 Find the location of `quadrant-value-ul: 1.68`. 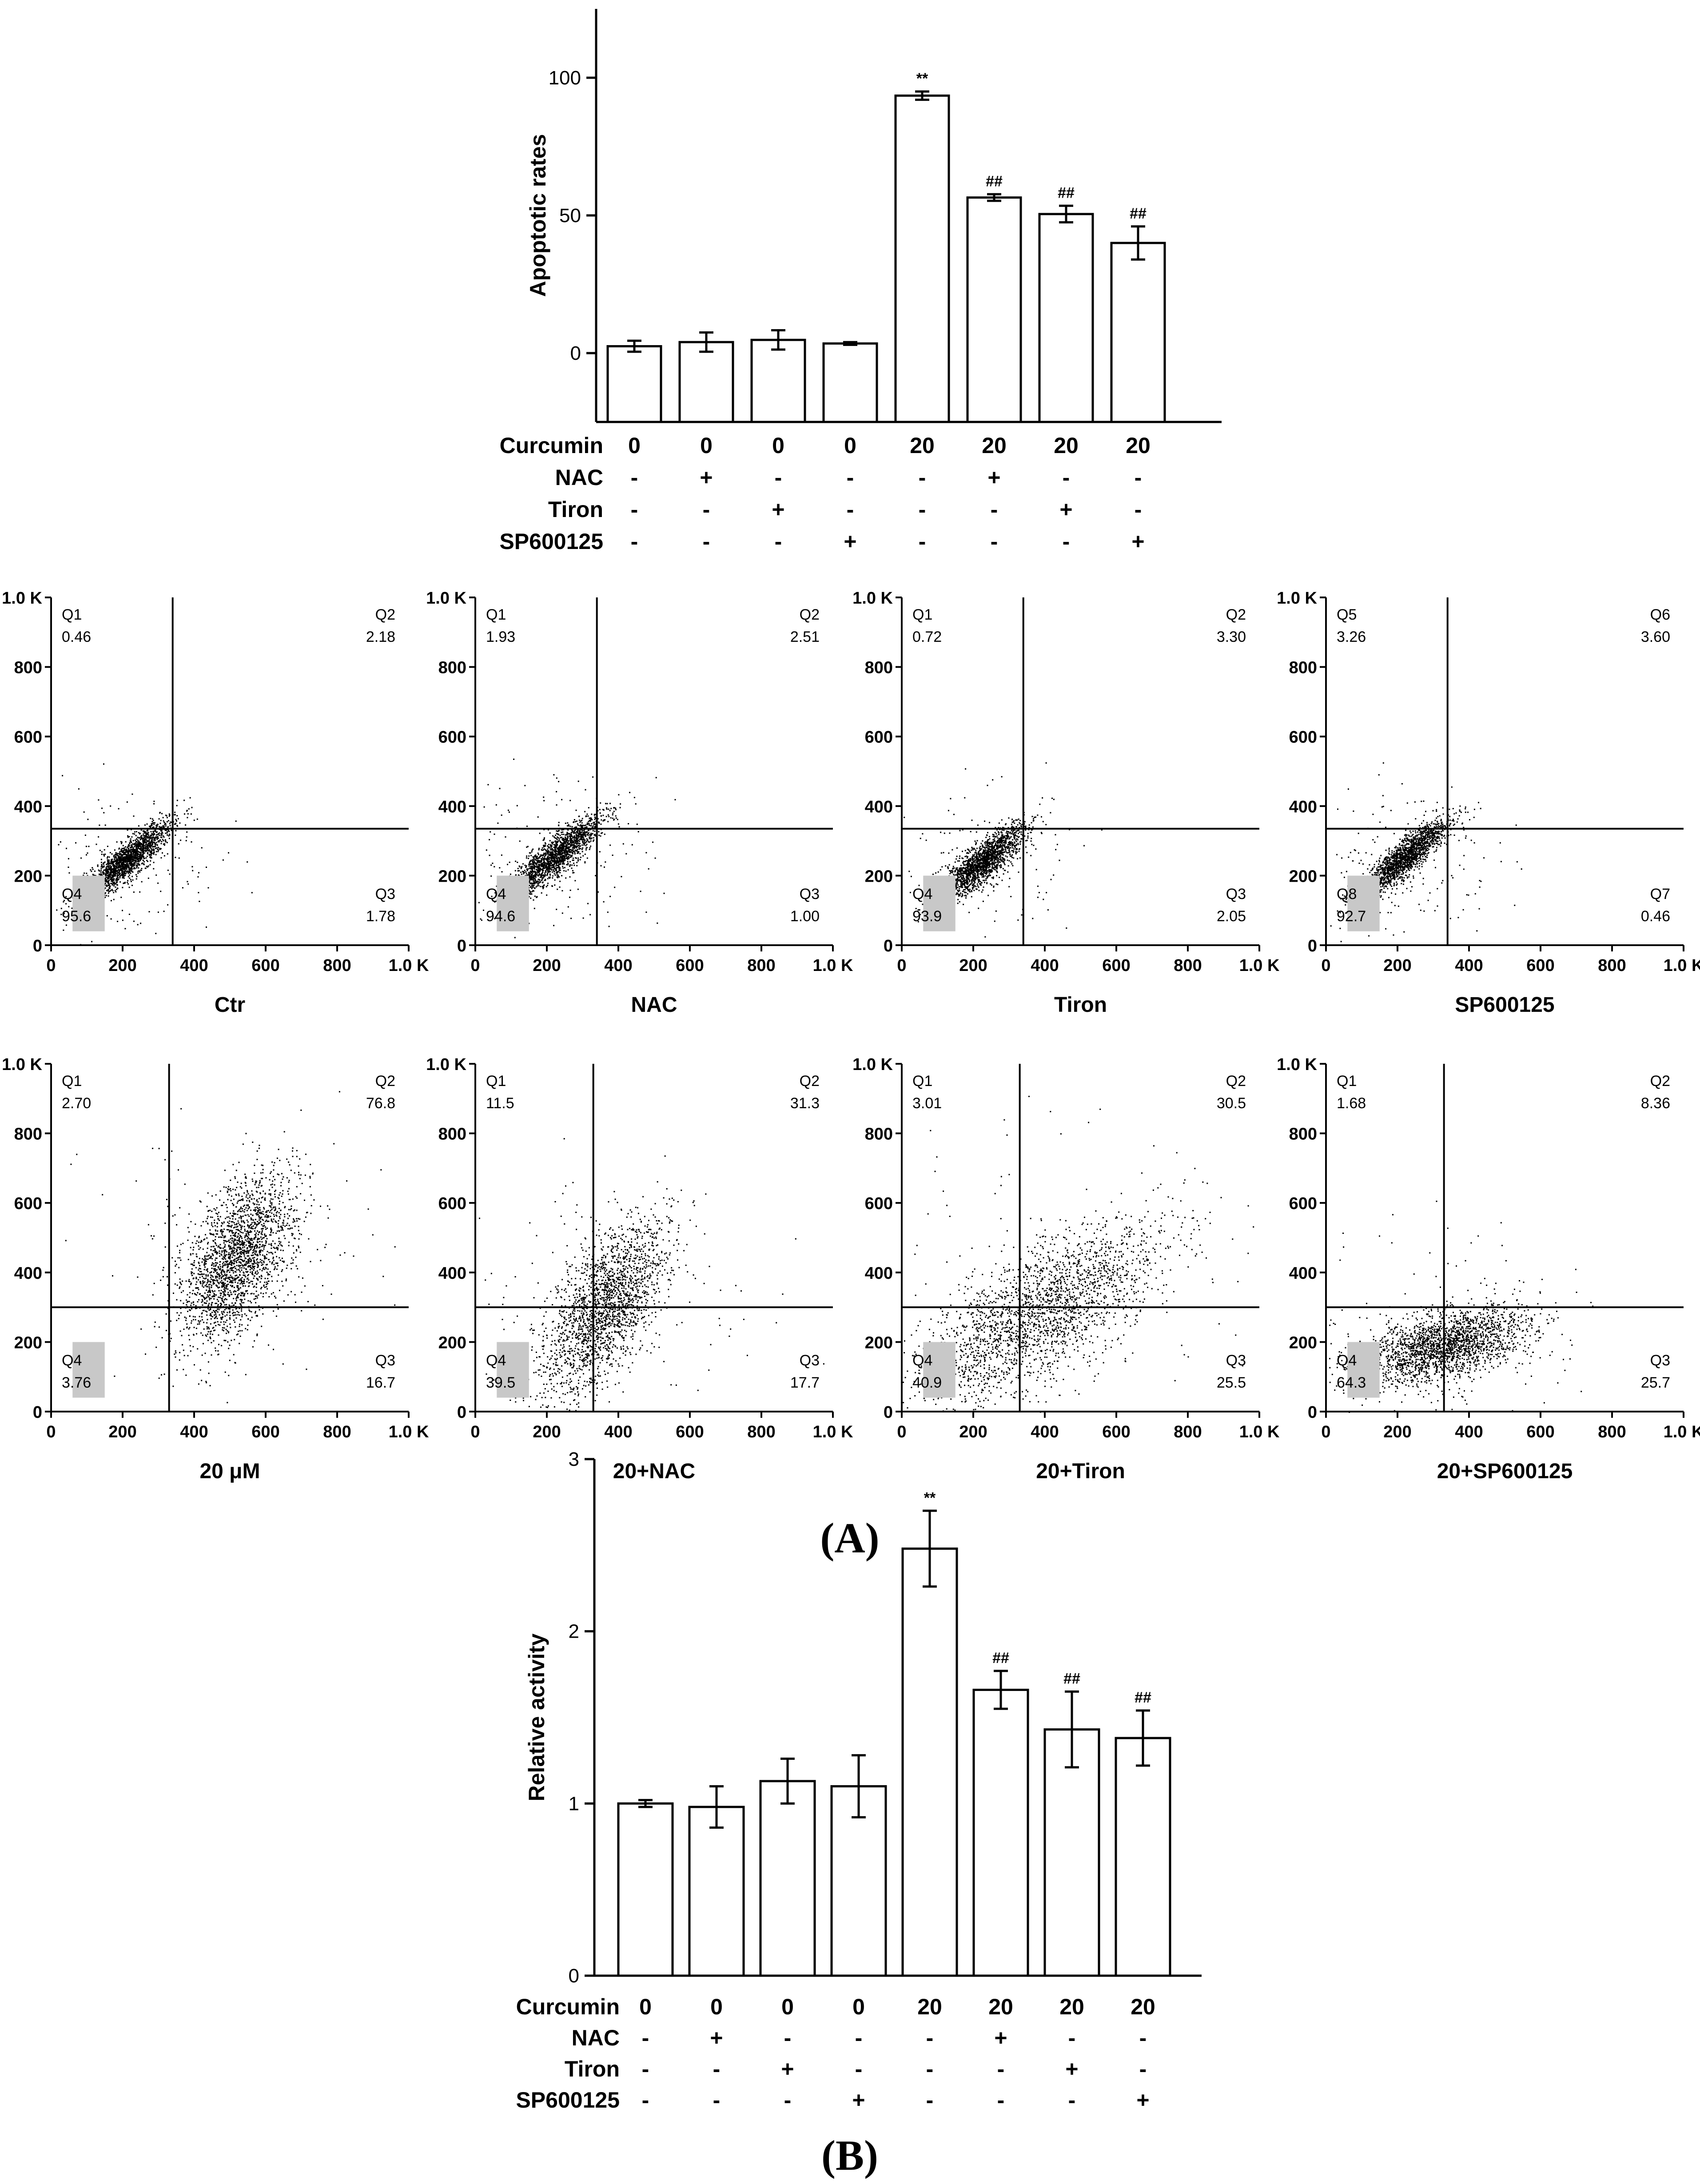

quadrant-value-ul: 1.68 is located at coordinates (1351, 1103).